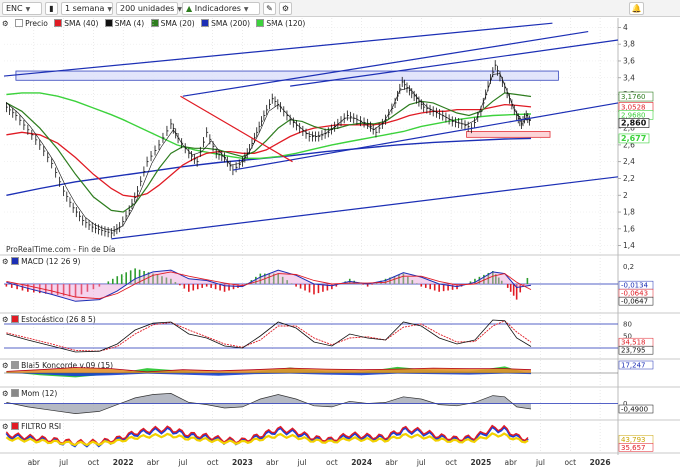 The image size is (680, 468). I want to click on indicators-icon: ▲, so click(189, 8).